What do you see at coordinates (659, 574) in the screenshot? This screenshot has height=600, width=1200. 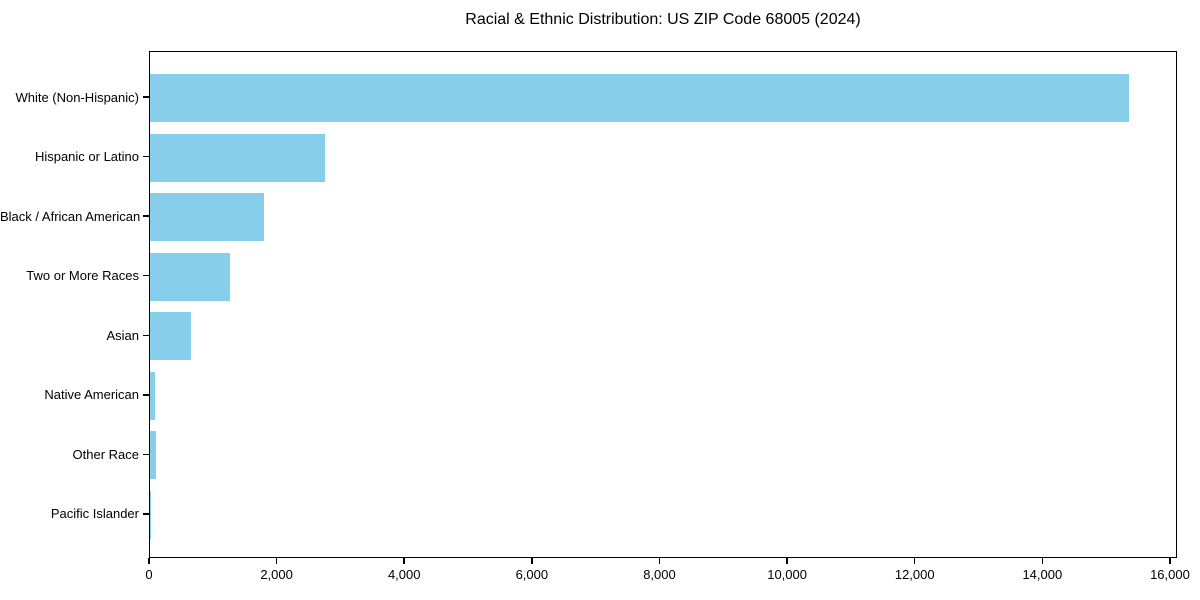 I see `x-tick-label: 8,000` at bounding box center [659, 574].